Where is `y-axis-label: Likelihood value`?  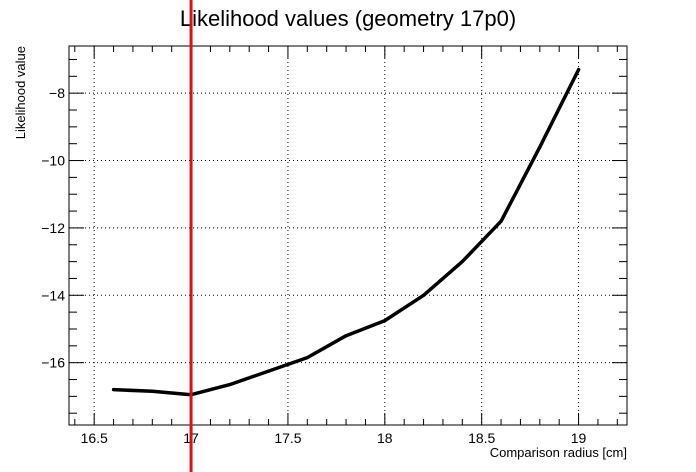 y-axis-label: Likelihood value is located at coordinates (20, 92).